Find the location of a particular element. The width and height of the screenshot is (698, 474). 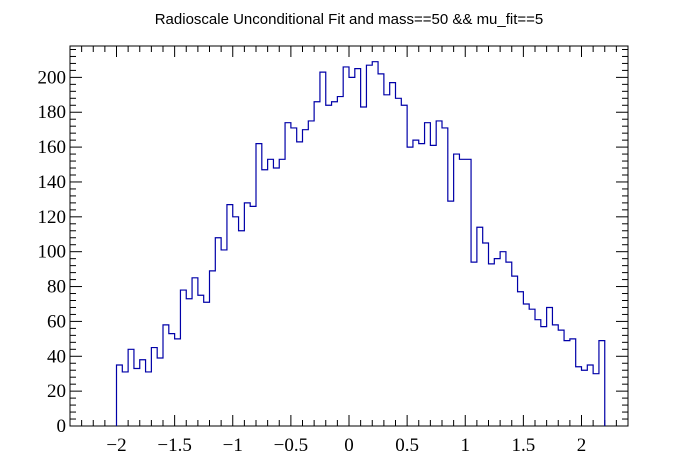

y-tick-label: 100 is located at coordinates (52, 252).